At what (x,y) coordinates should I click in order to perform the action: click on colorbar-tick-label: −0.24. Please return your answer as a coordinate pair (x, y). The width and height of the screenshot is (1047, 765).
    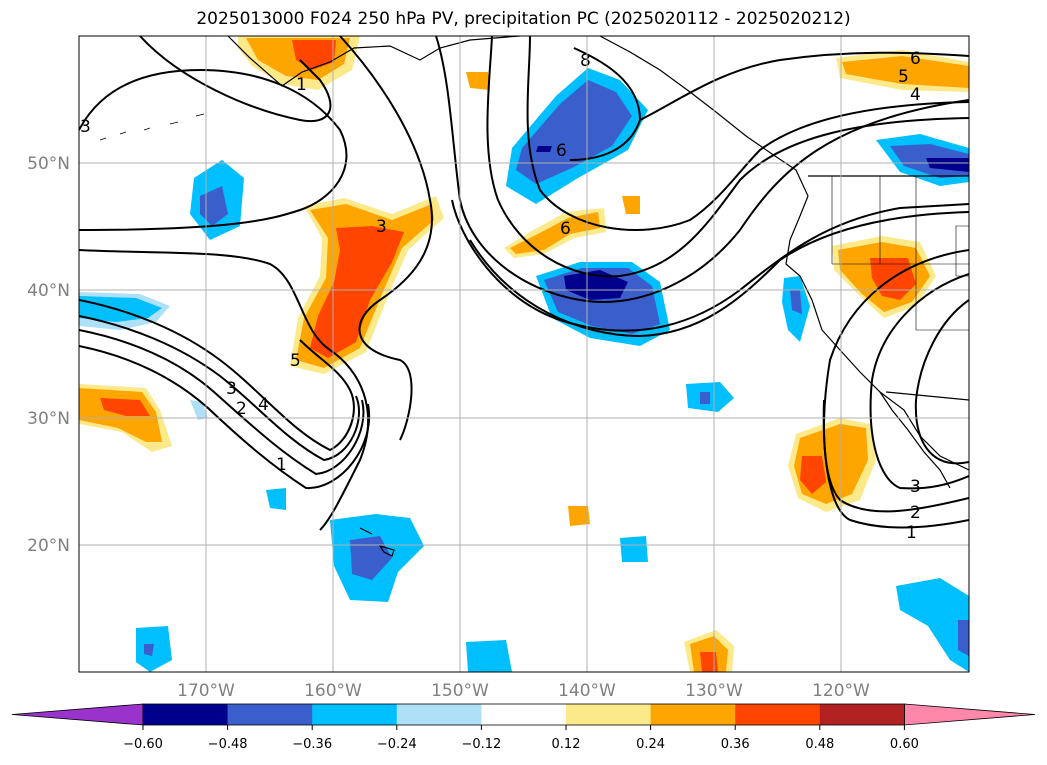
    Looking at the image, I should click on (397, 744).